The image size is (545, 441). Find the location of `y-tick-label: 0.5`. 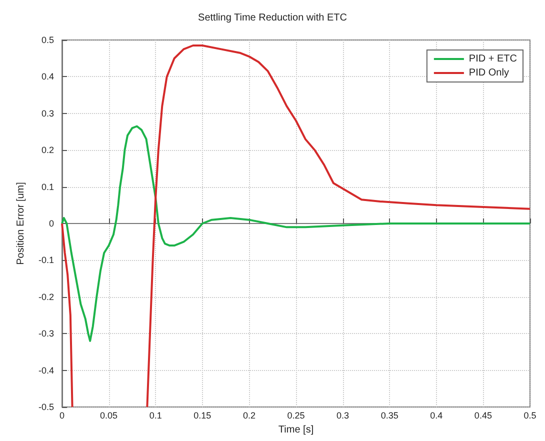

y-tick-label: 0.5 is located at coordinates (47, 40).